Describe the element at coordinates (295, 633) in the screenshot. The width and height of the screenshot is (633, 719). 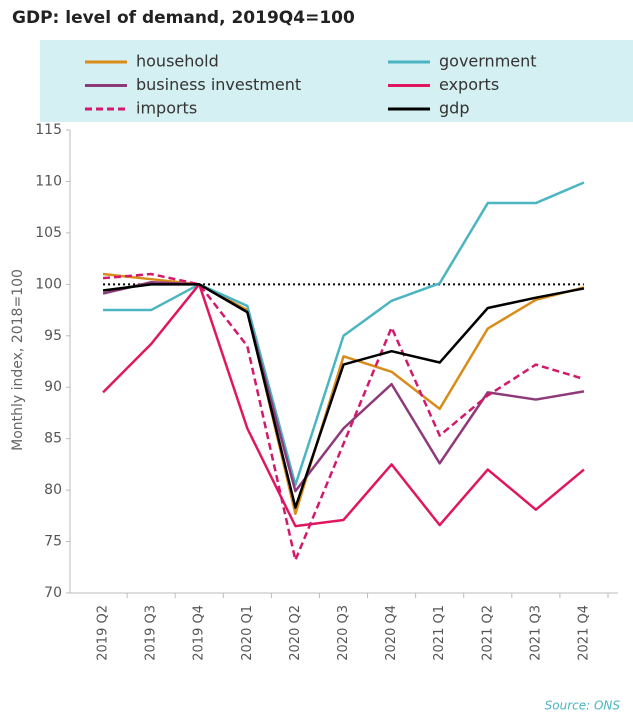
I see `x-tick-label: 2020 Q2` at that location.